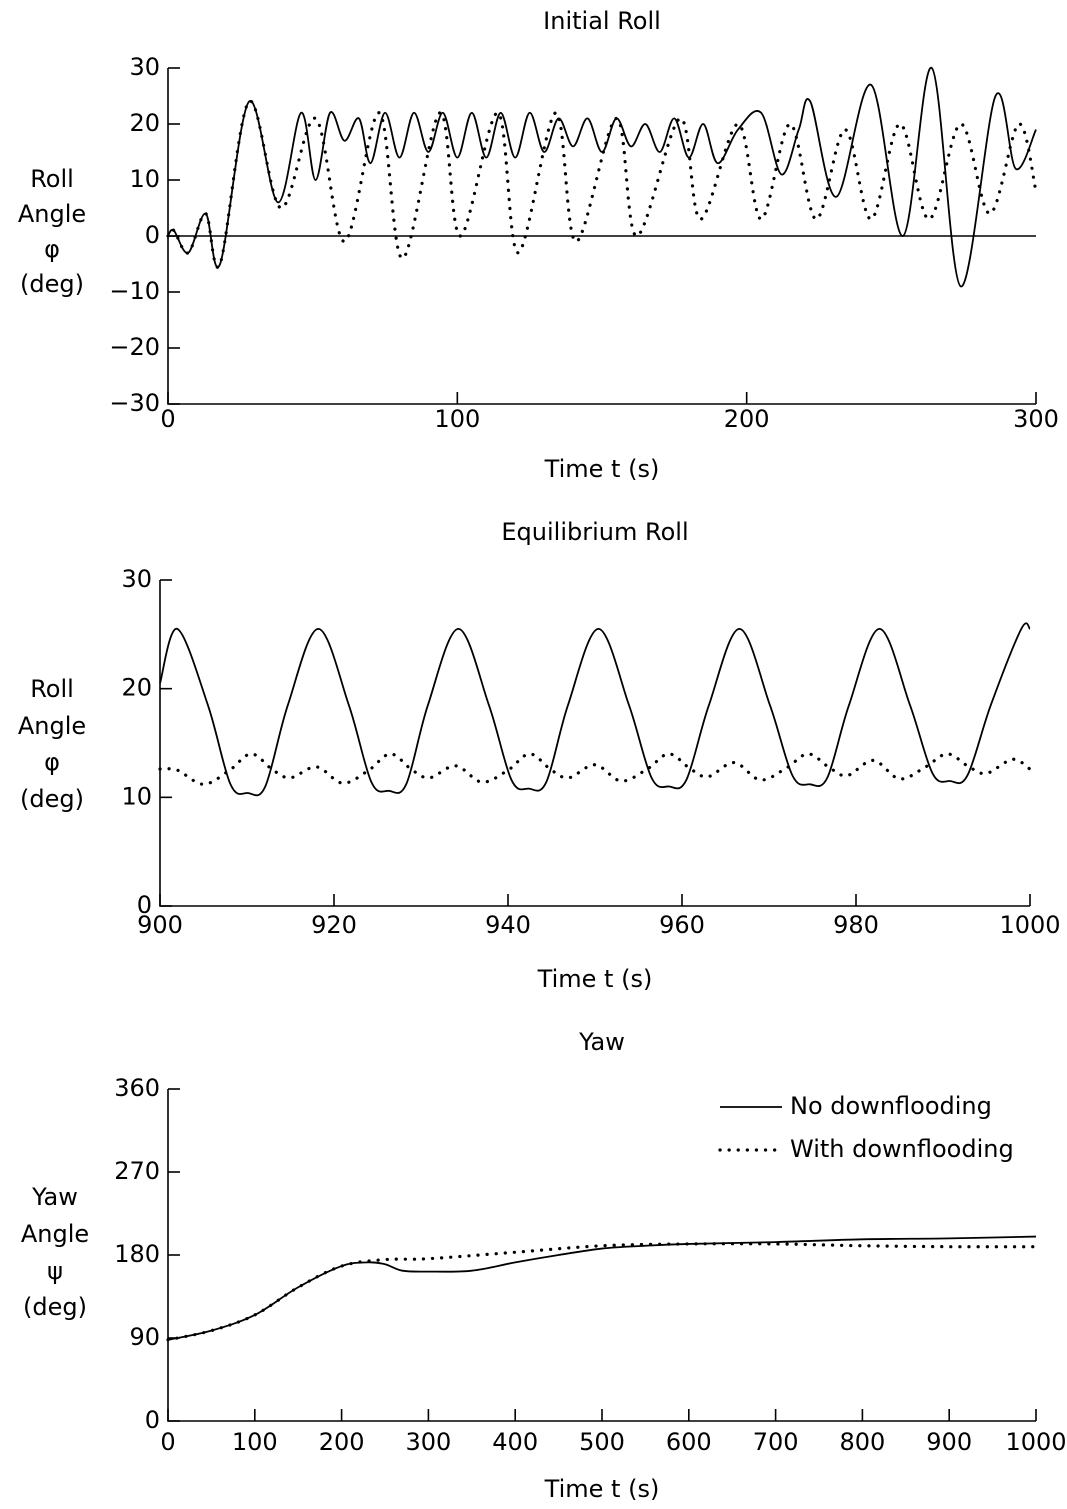 Image resolution: width=1067 pixels, height=1509 pixels. I want to click on chart-title: Yaw, so click(601, 1042).